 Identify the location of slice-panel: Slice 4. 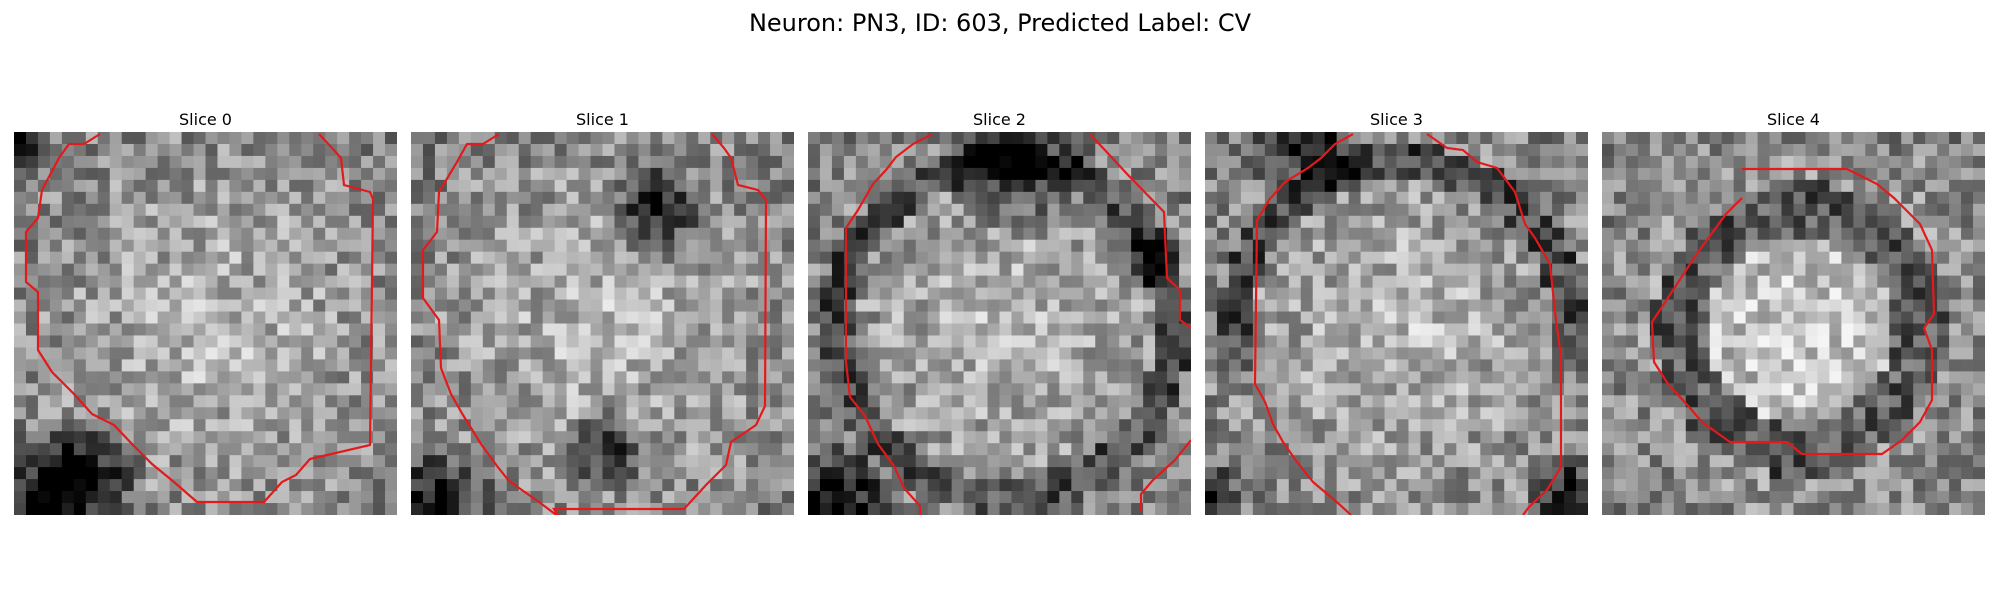
(1793, 311).